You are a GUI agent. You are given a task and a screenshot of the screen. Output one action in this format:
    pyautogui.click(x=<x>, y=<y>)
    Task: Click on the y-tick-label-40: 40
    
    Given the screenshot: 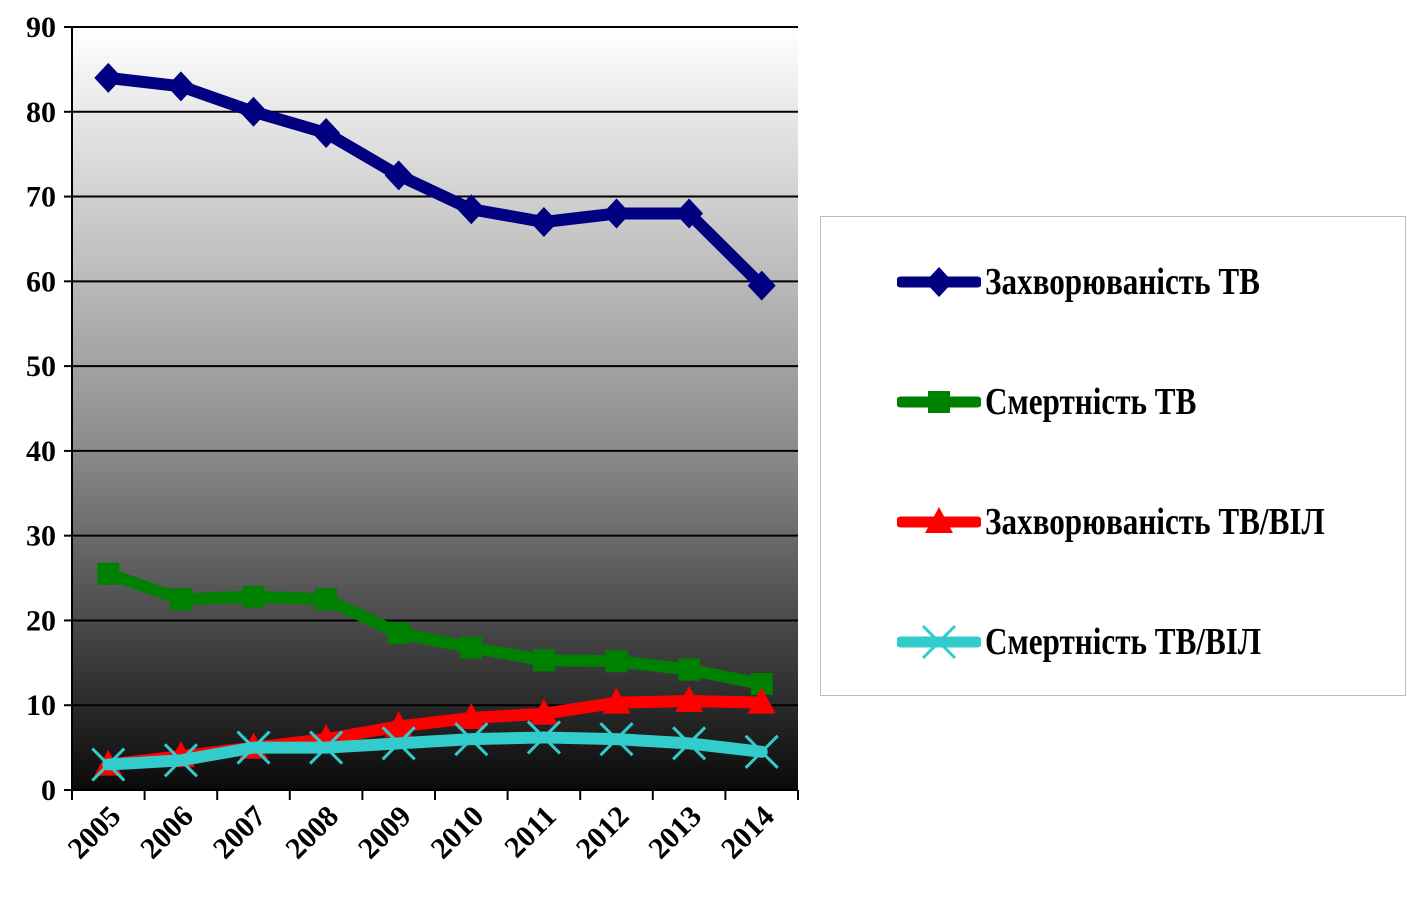 What is the action you would take?
    pyautogui.click(x=41, y=451)
    